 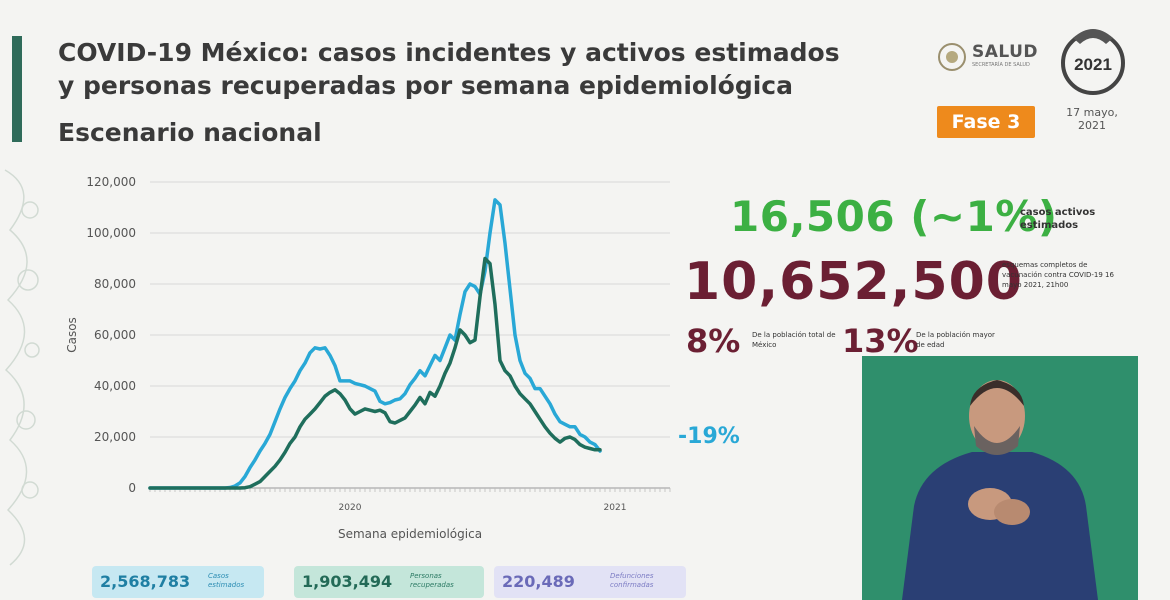 What do you see at coordinates (632, 580) in the screenshot?
I see `deaths-label: Defunciones confirmadas` at bounding box center [632, 580].